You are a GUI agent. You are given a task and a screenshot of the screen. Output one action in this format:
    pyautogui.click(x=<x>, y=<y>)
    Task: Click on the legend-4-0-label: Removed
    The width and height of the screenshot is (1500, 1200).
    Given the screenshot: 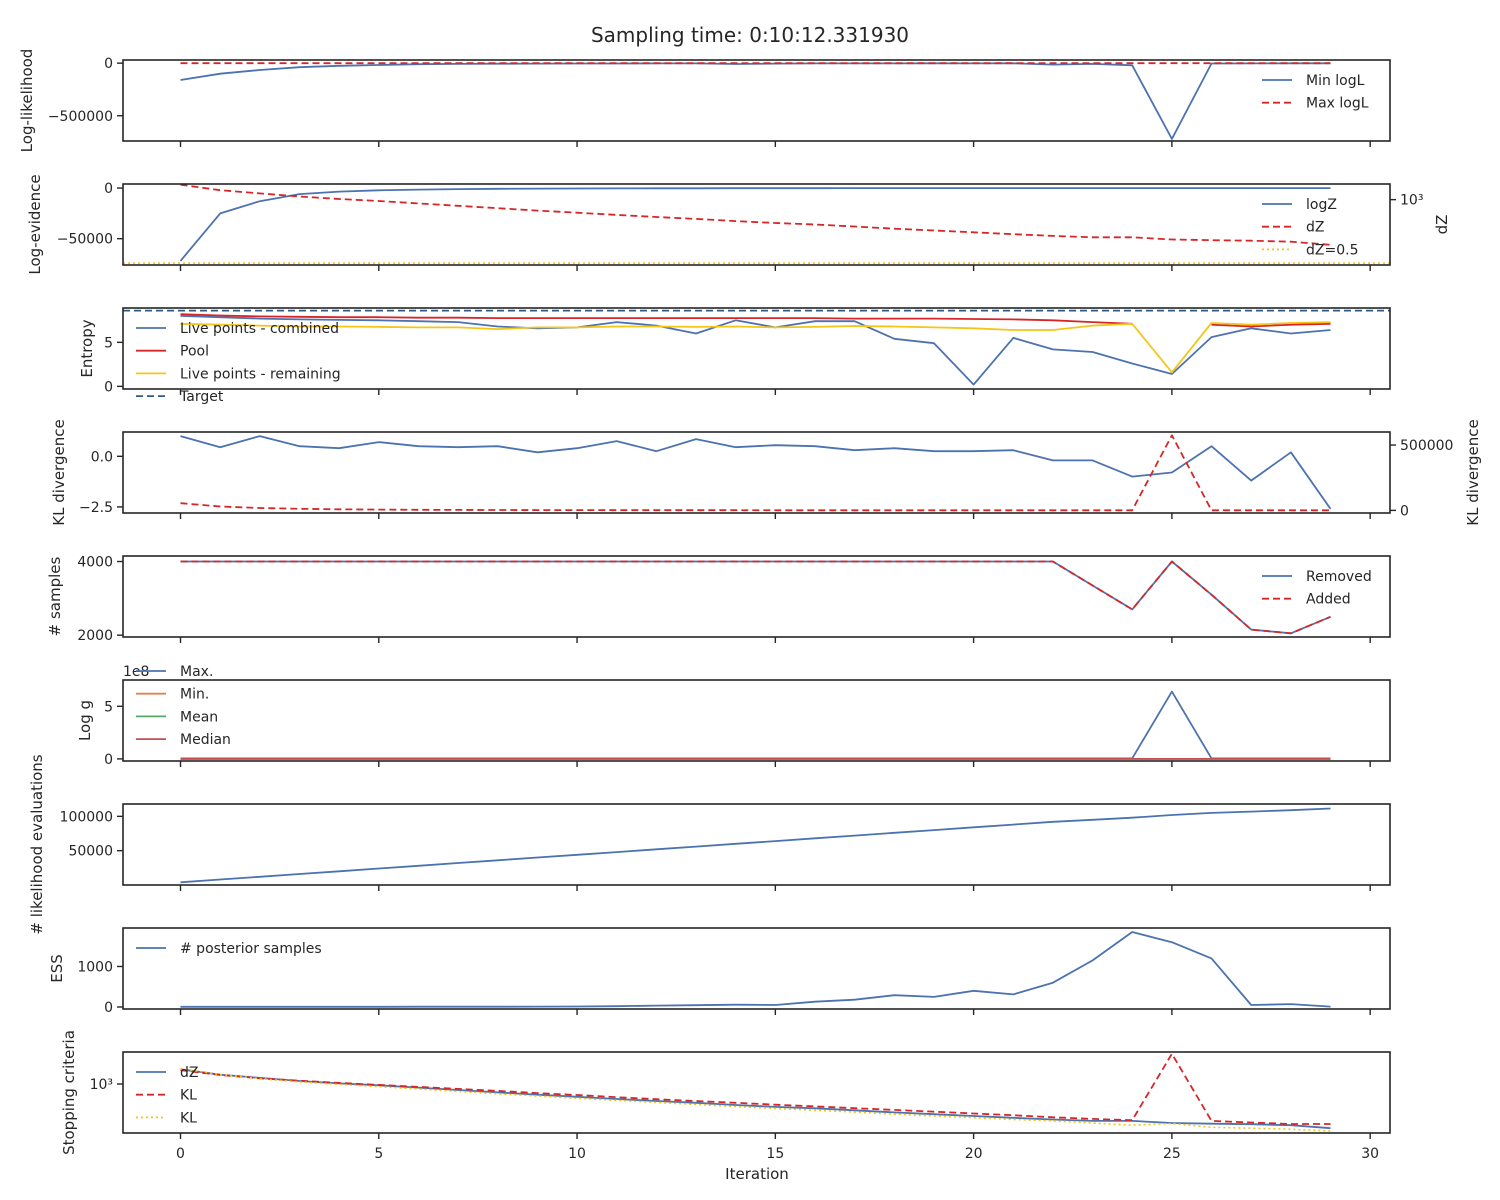 What is the action you would take?
    pyautogui.click(x=1339, y=577)
    